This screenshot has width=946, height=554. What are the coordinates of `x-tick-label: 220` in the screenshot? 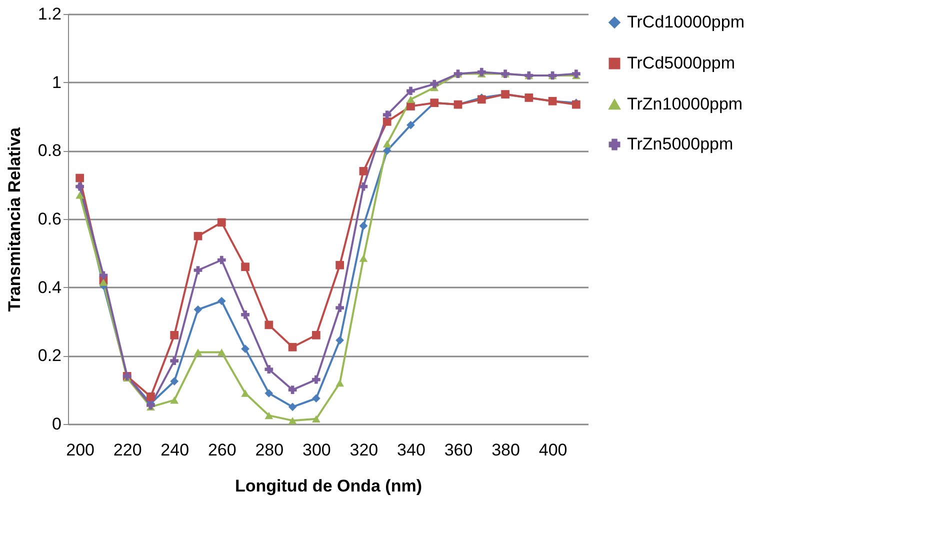 It's located at (127, 450).